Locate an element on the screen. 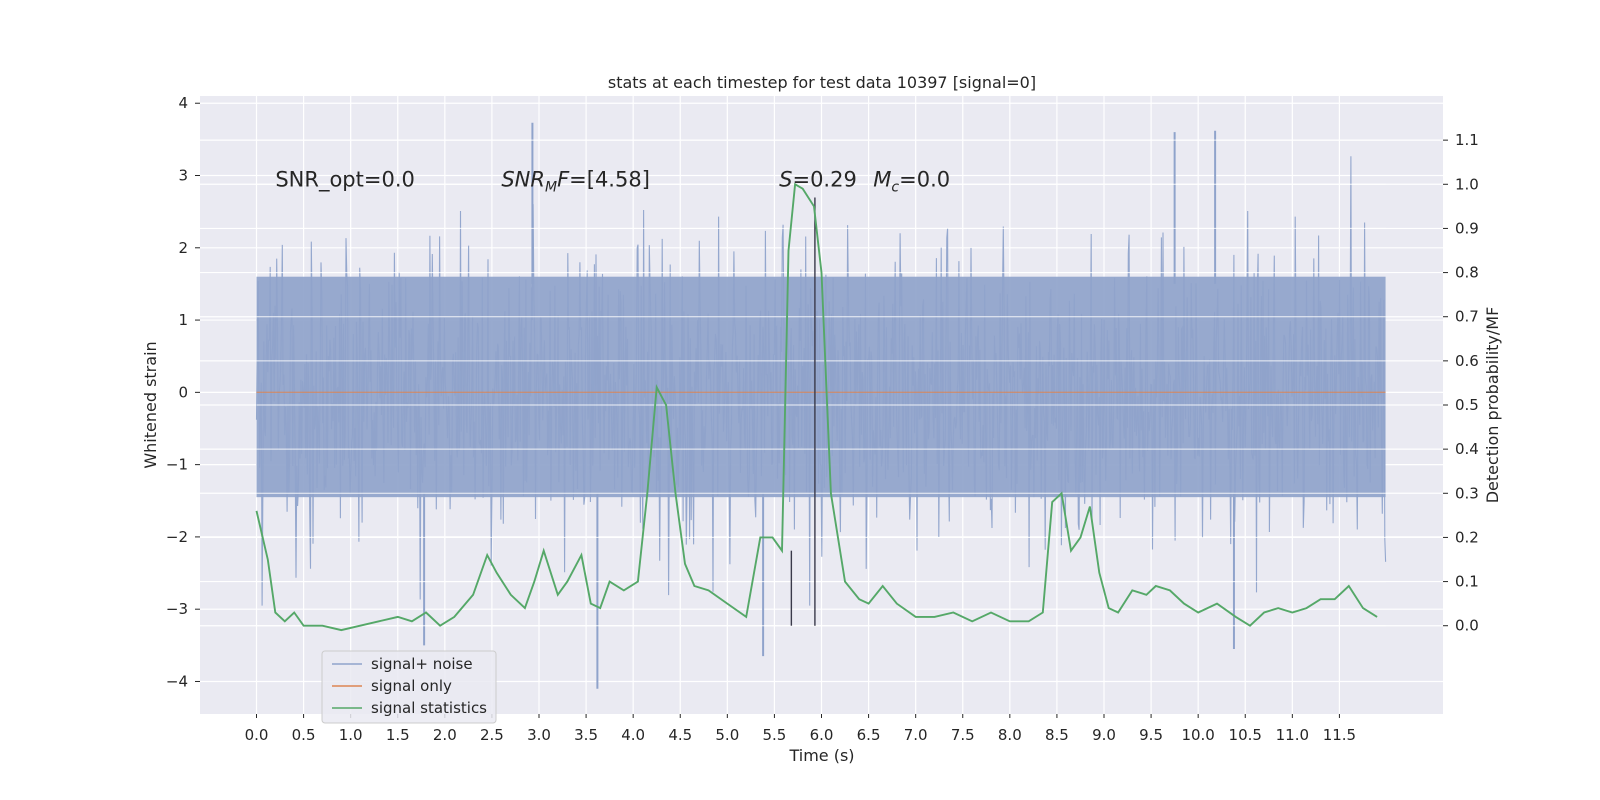  legend-label-signal-noise: signal+ noise is located at coordinates (422, 664).